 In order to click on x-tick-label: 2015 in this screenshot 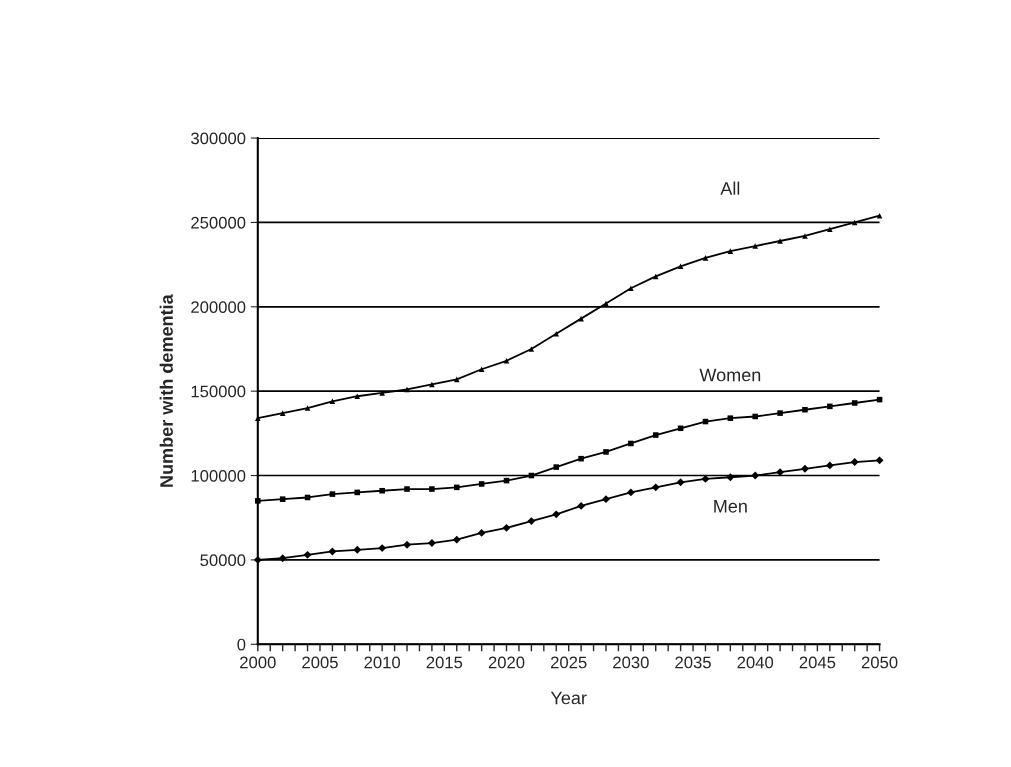, I will do `click(444, 662)`.